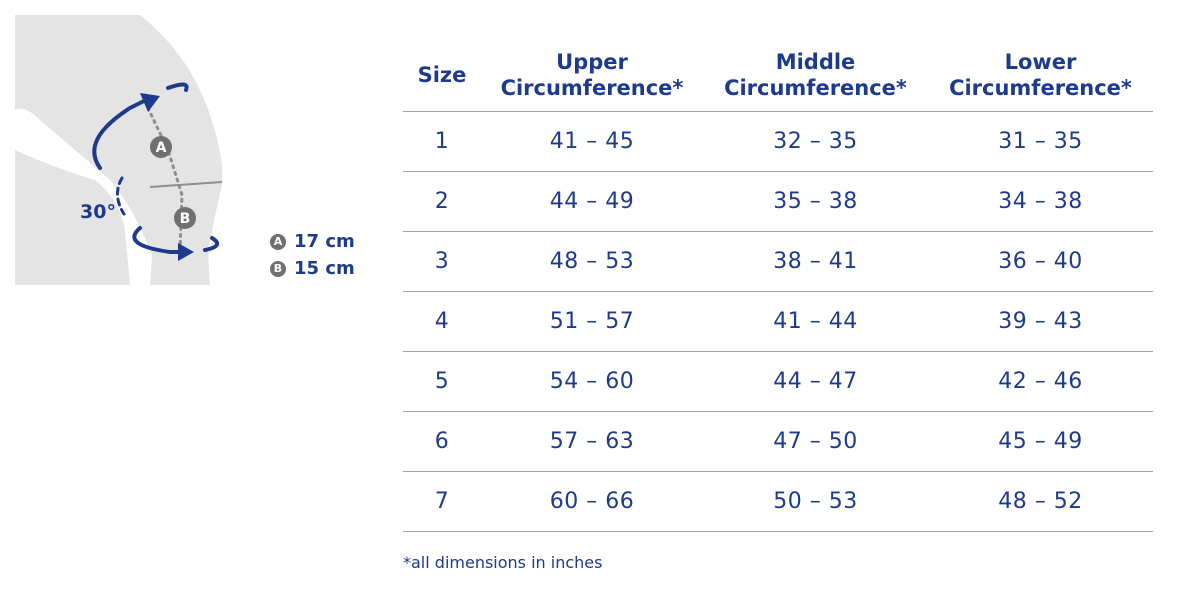  Describe the element at coordinates (442, 141) in the screenshot. I see `cell-size: 1` at that location.